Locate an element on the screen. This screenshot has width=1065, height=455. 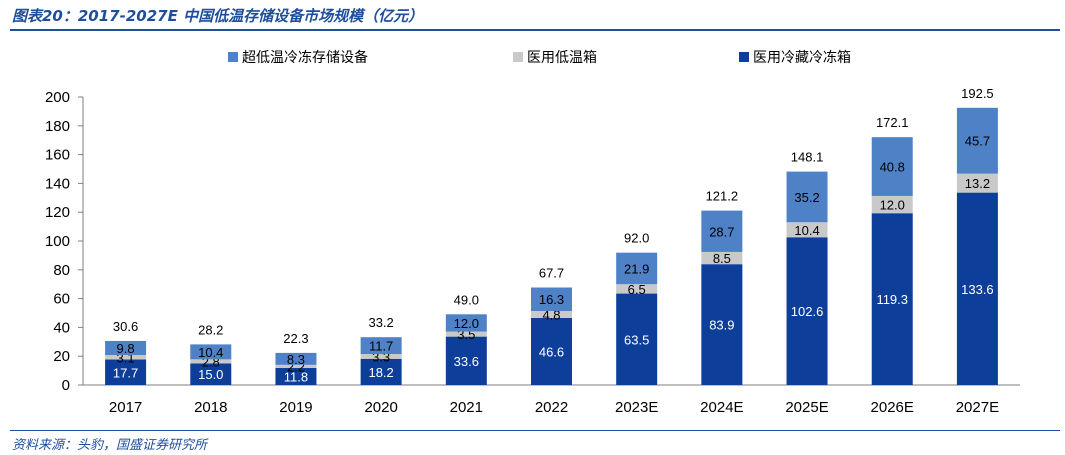
legend: 超低温冷冻存储设备 医用低温箱 医用冷藏冷冻箱 is located at coordinates (539, 57).